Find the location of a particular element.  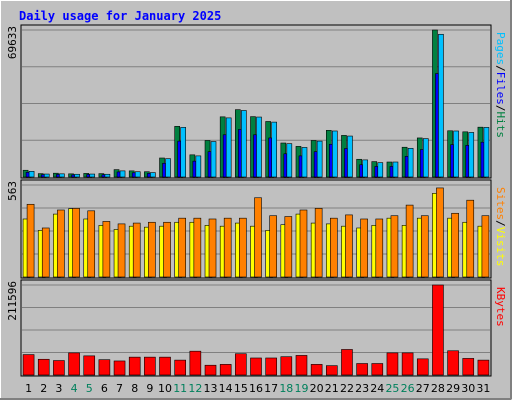

bar-hits-pages-day-25: Pages 25: 7,100 is located at coordinates (395, 169).